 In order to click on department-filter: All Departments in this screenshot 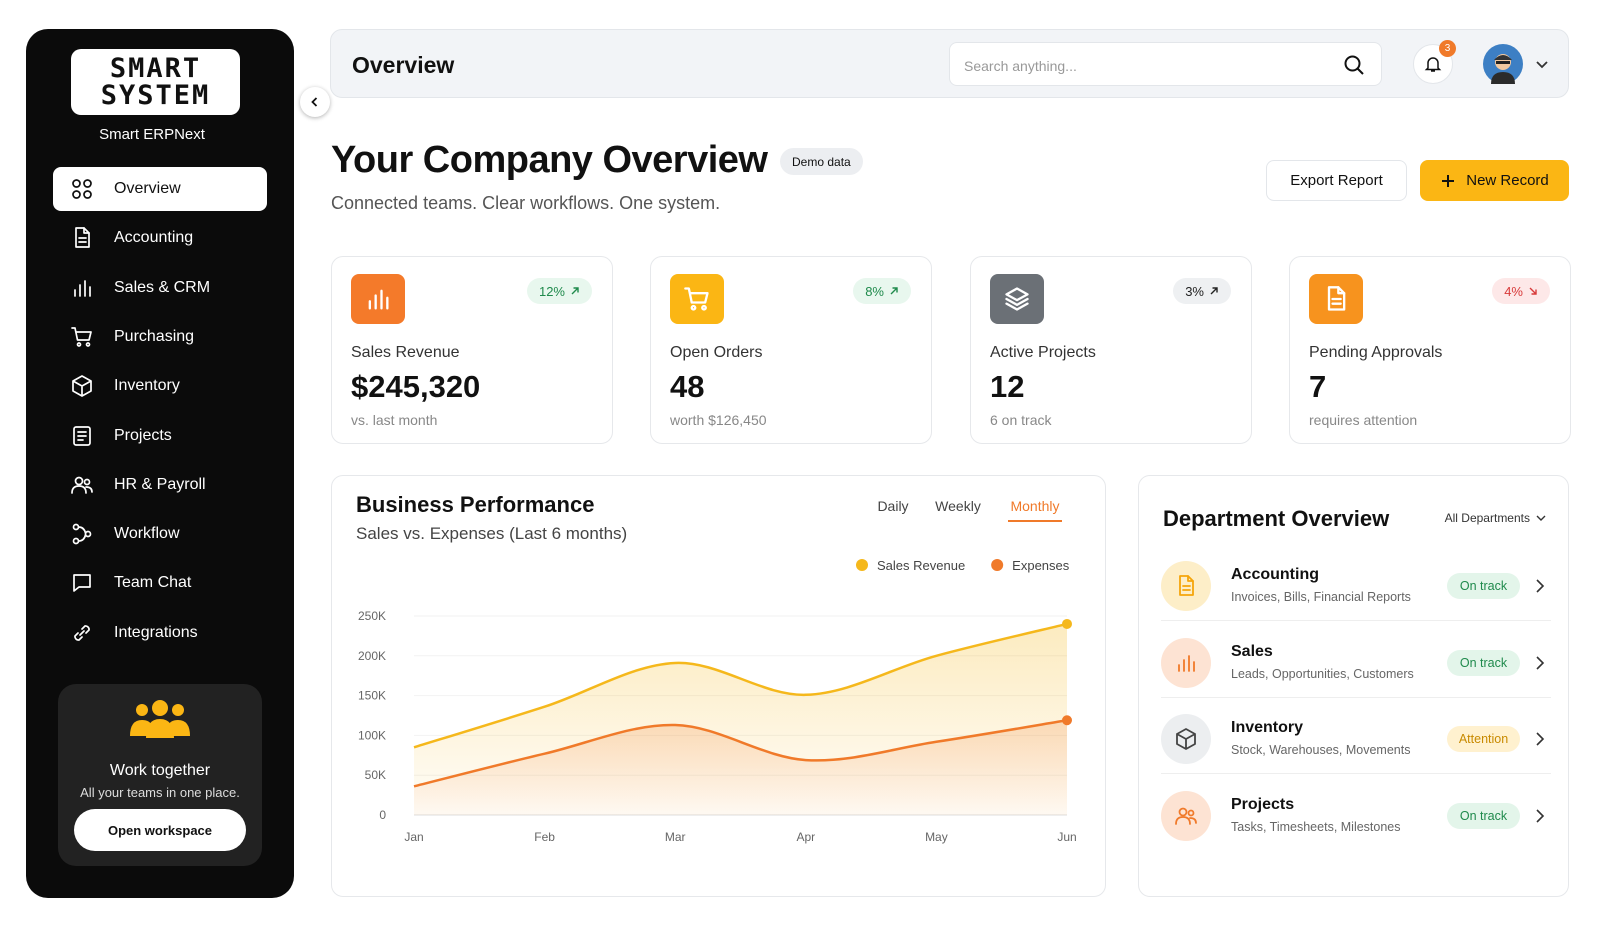, I will do `click(1495, 518)`.